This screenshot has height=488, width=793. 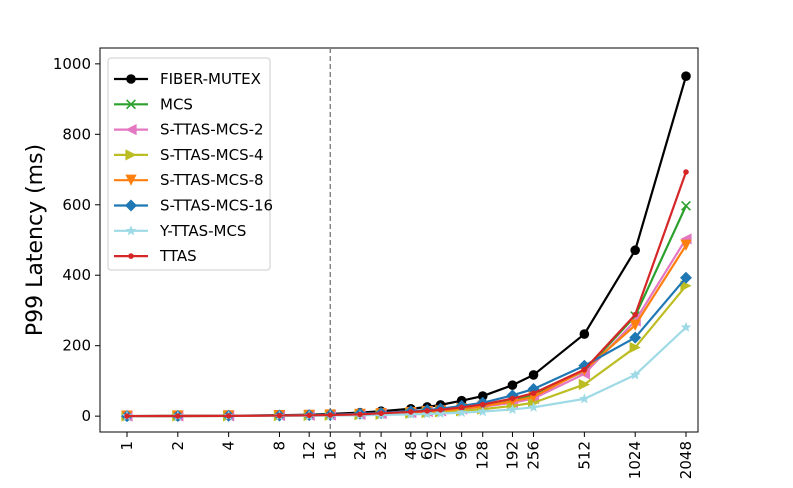 What do you see at coordinates (229, 446) in the screenshot?
I see `x-tick-label: 4` at bounding box center [229, 446].